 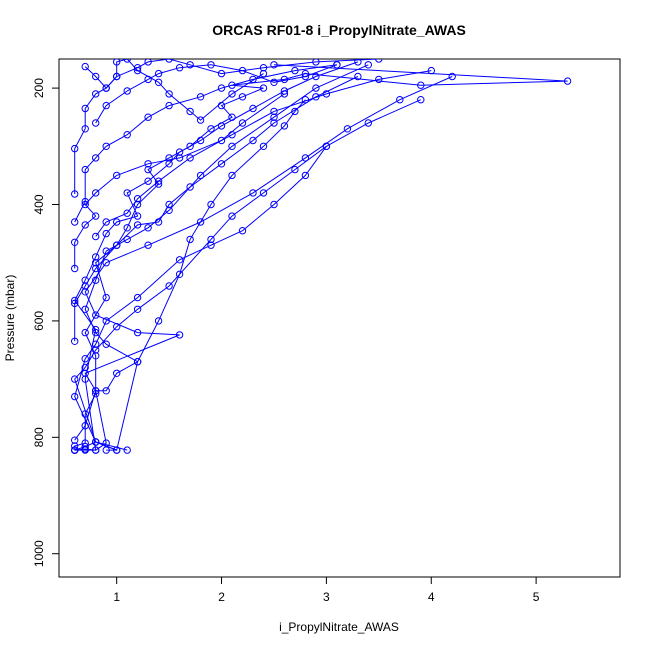 What do you see at coordinates (116, 597) in the screenshot?
I see `x-tick-label: 1` at bounding box center [116, 597].